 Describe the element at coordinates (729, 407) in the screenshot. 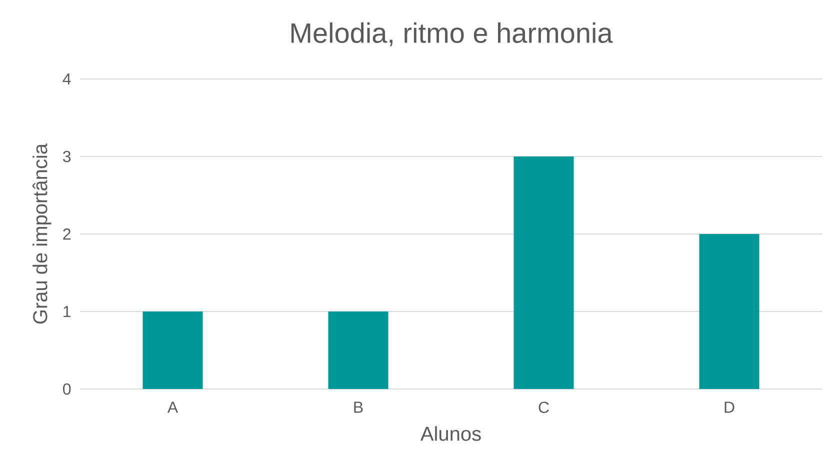

I see `x-tick-label: D` at that location.